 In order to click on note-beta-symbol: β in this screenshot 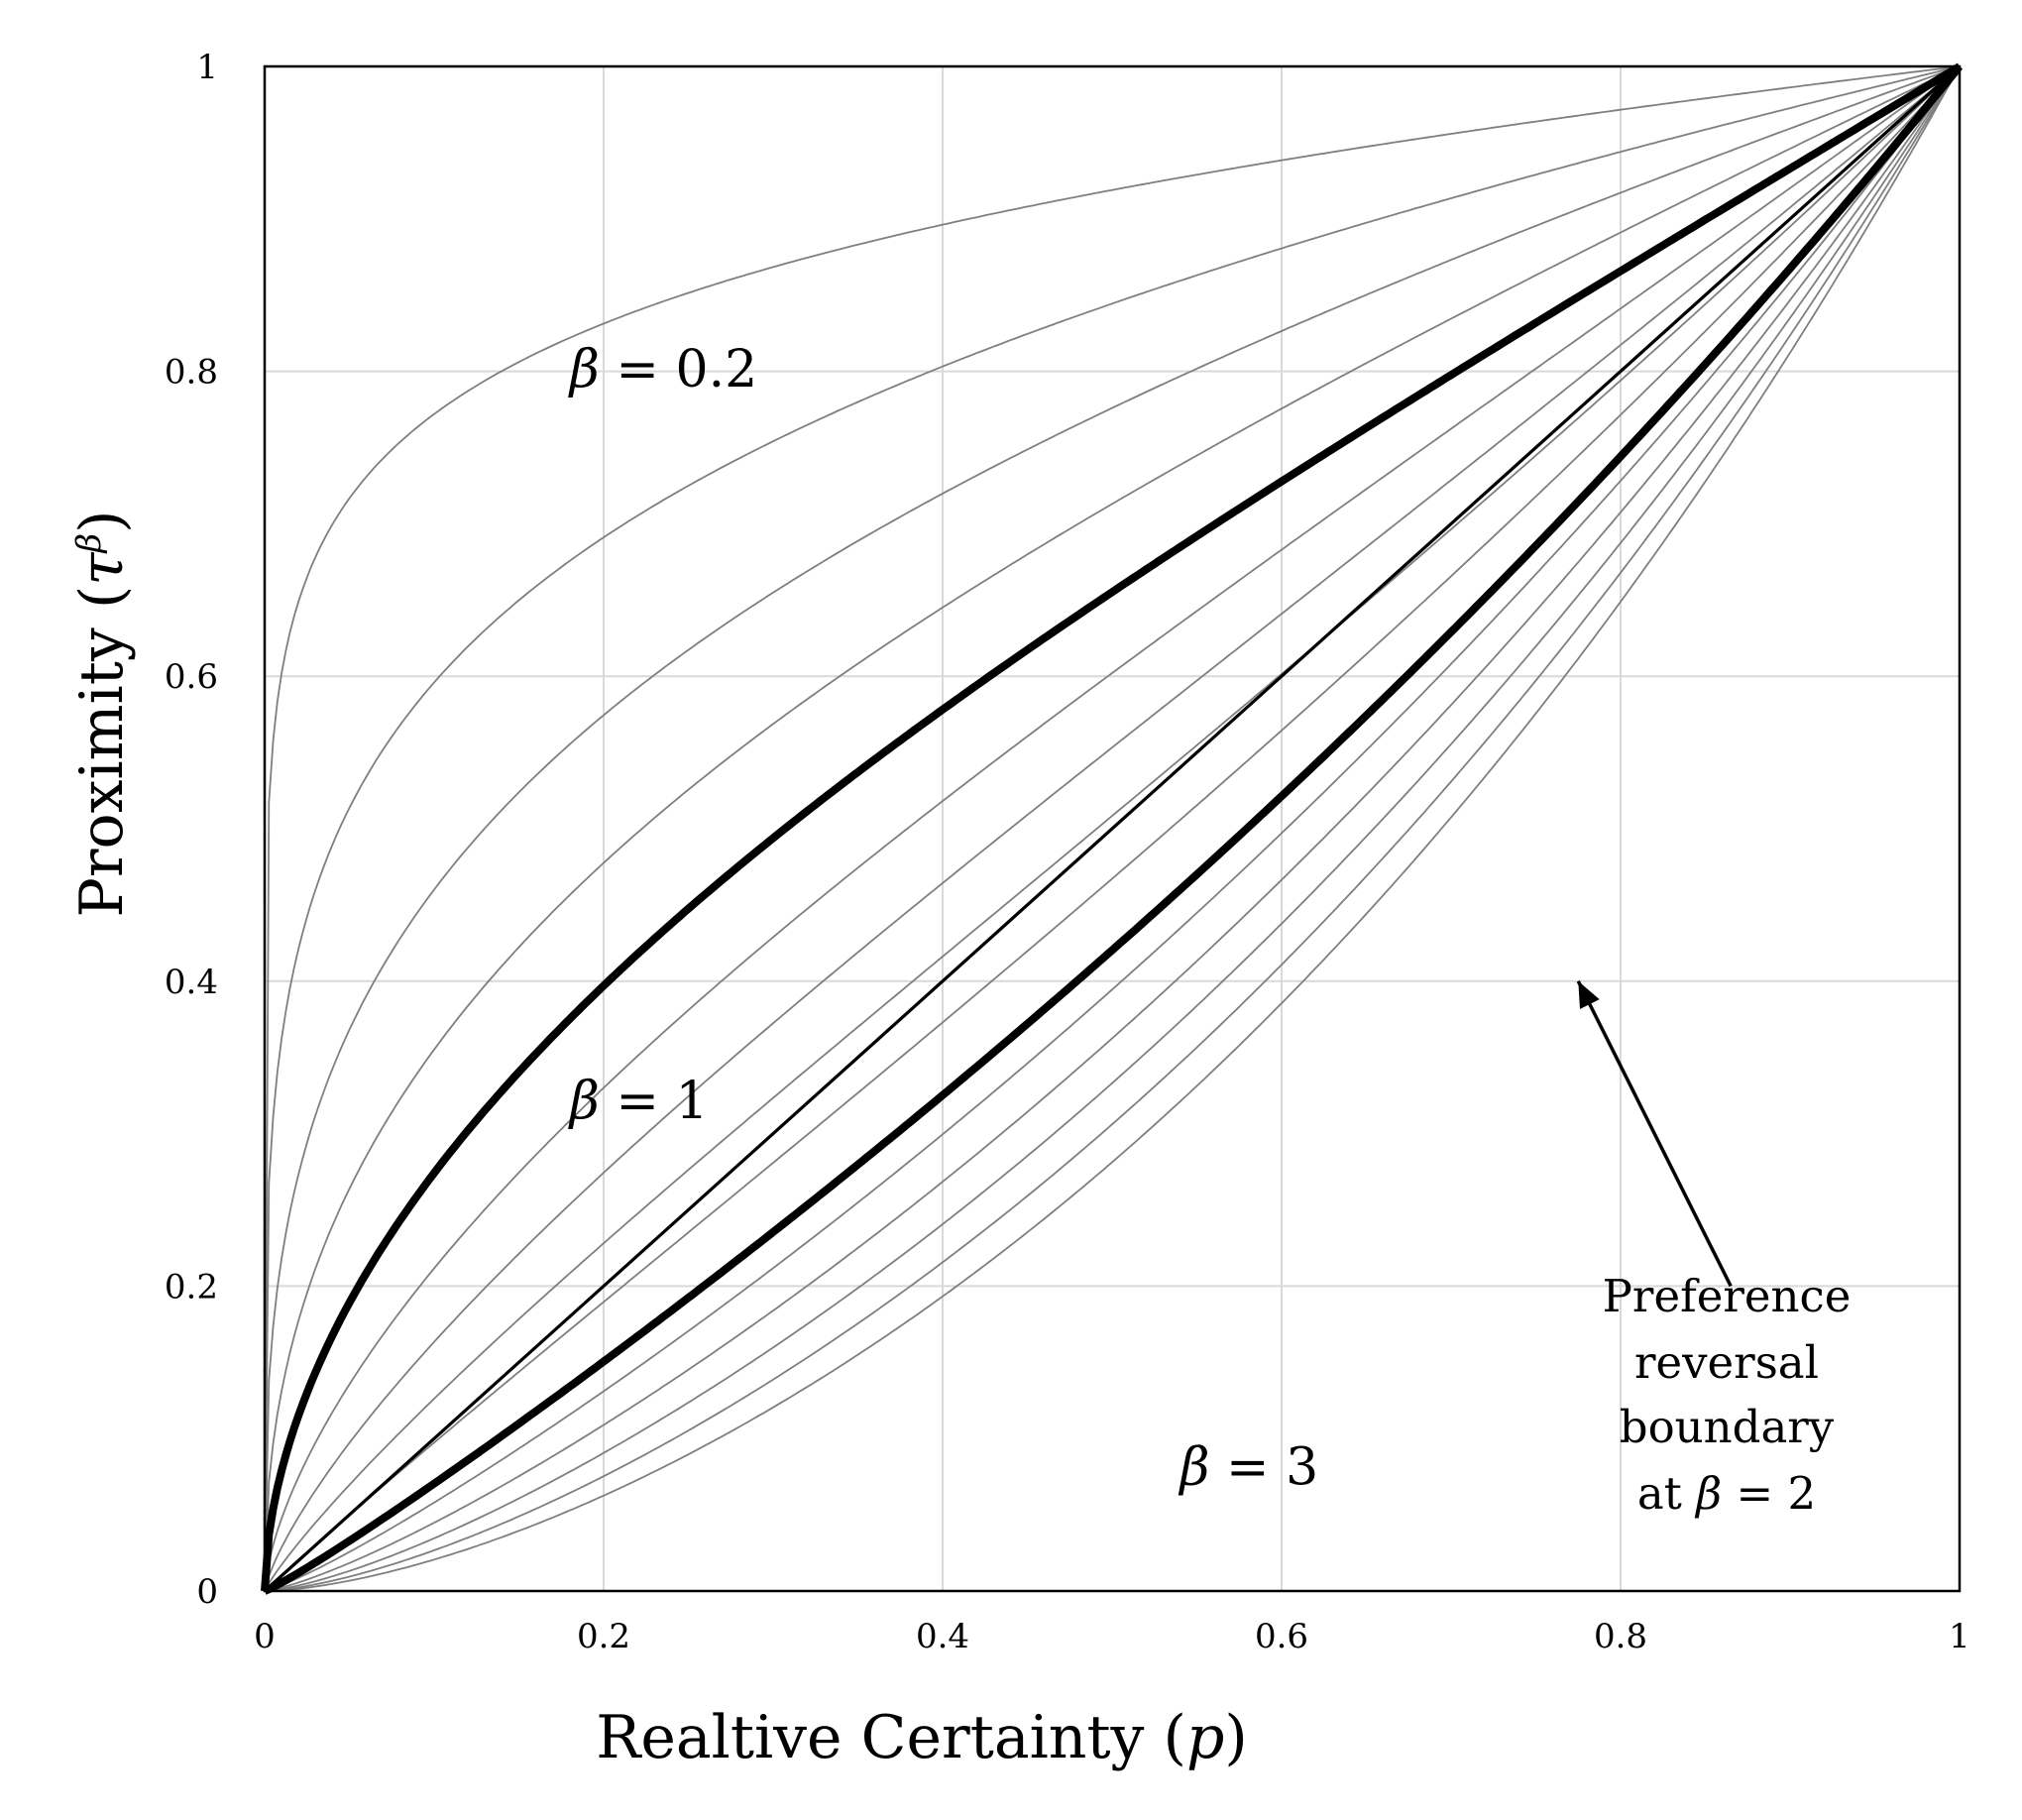, I will do `click(1708, 1493)`.